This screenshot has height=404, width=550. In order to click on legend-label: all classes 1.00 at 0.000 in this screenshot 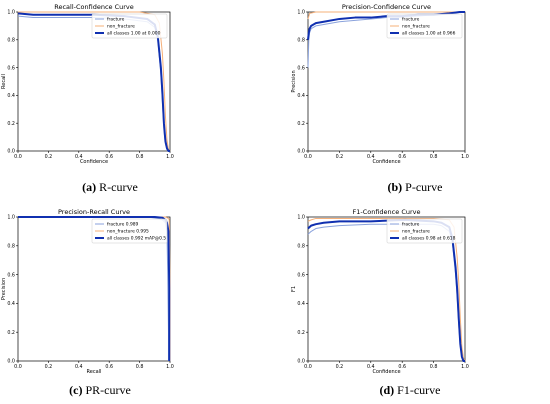, I will do `click(134, 34)`.